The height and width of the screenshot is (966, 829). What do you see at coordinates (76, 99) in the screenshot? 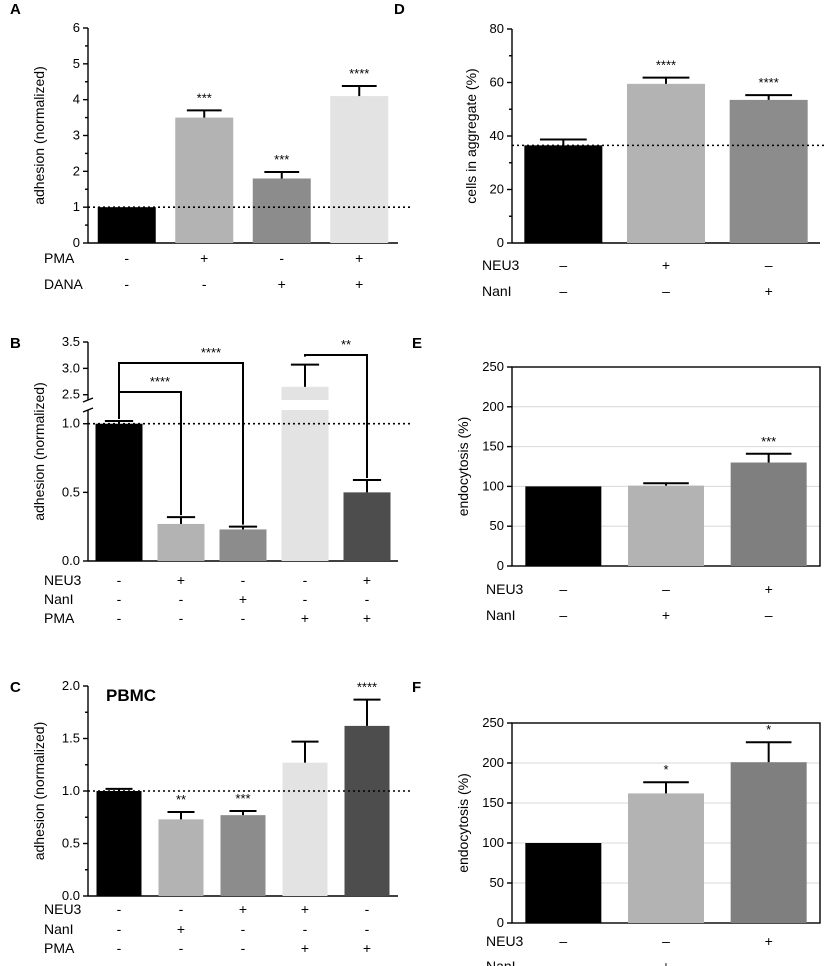
I see `y-tick-label: 4` at bounding box center [76, 99].